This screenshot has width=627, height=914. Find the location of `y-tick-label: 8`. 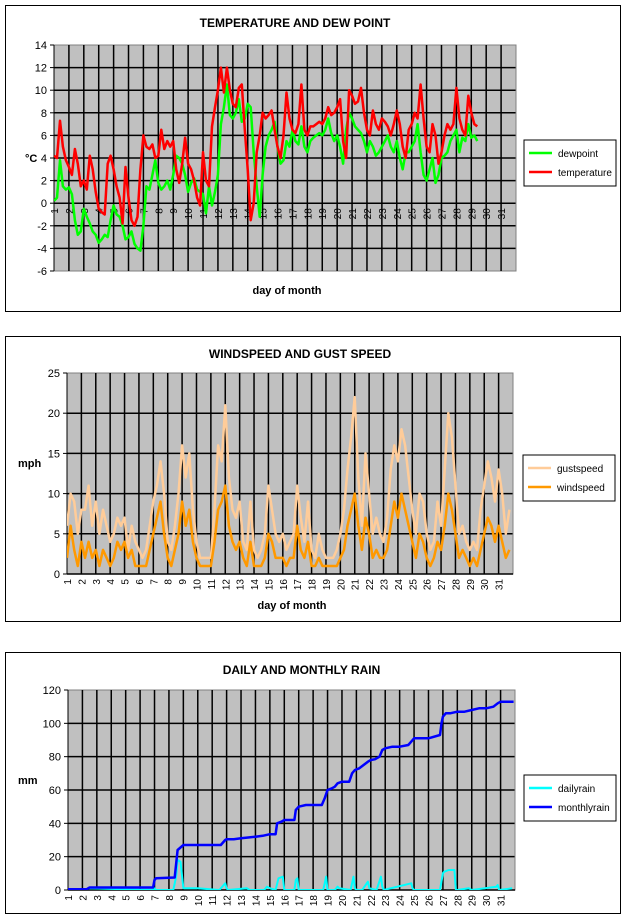

y-tick-label: 8 is located at coordinates (44, 114).